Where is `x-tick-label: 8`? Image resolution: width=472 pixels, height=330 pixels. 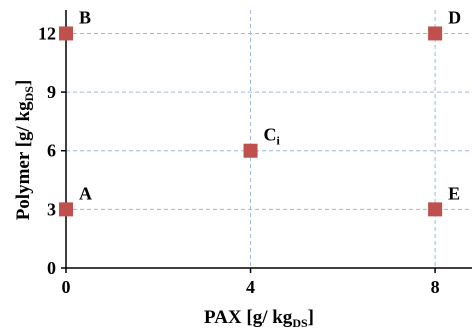
x-tick-label: 8 is located at coordinates (435, 287).